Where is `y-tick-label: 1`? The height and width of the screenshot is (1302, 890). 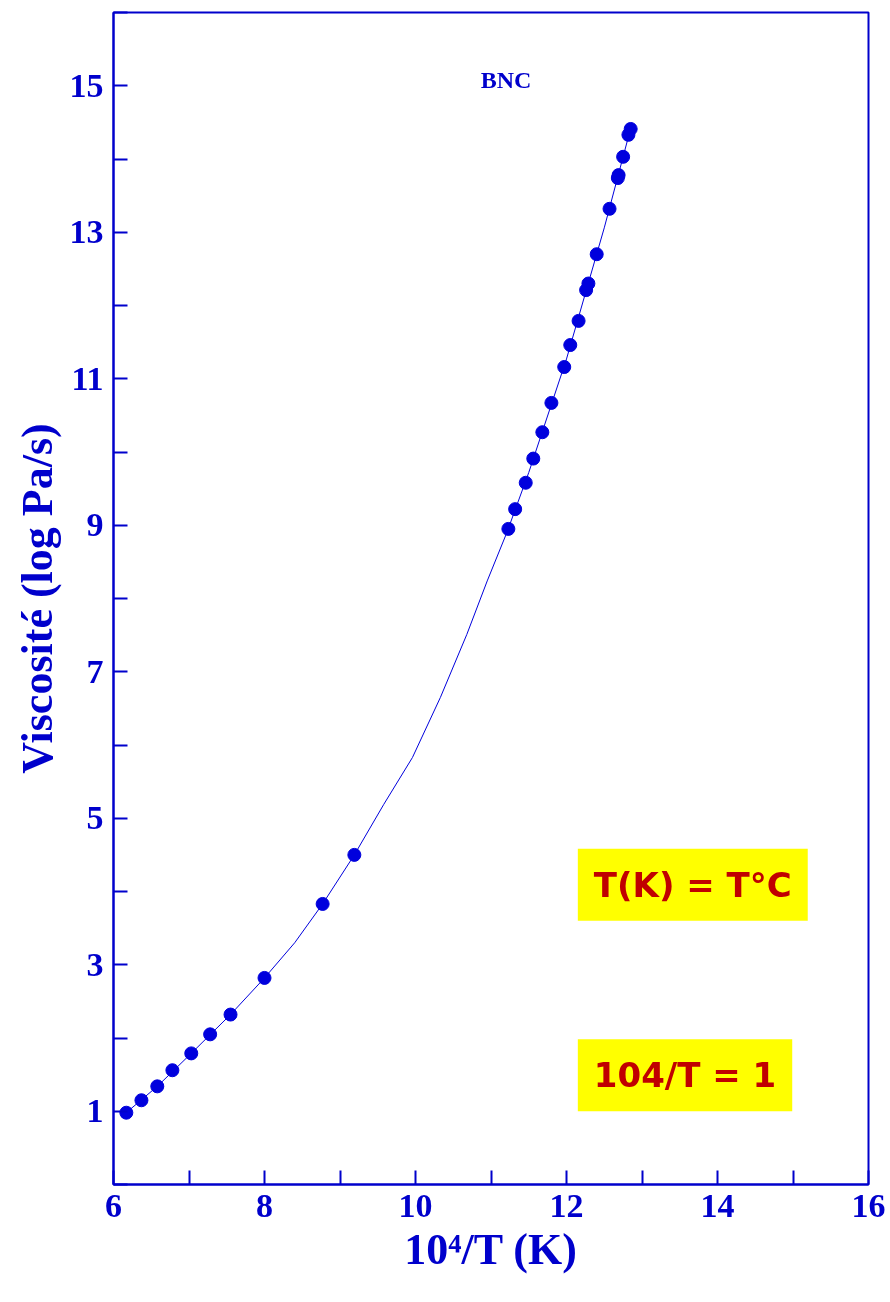
y-tick-label: 1 is located at coordinates (95, 1111).